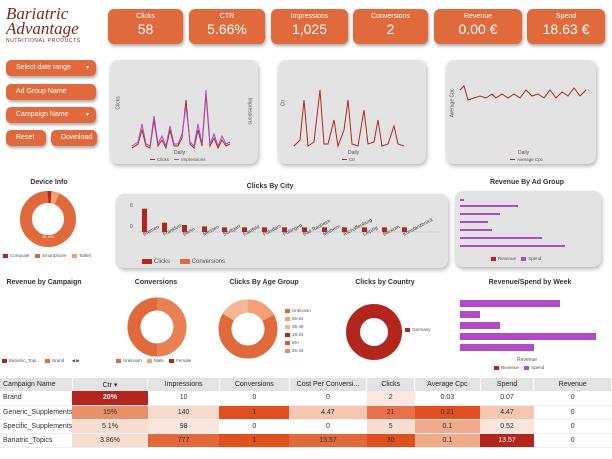 The height and width of the screenshot is (459, 612). I want to click on cpc-line, so click(523, 93).